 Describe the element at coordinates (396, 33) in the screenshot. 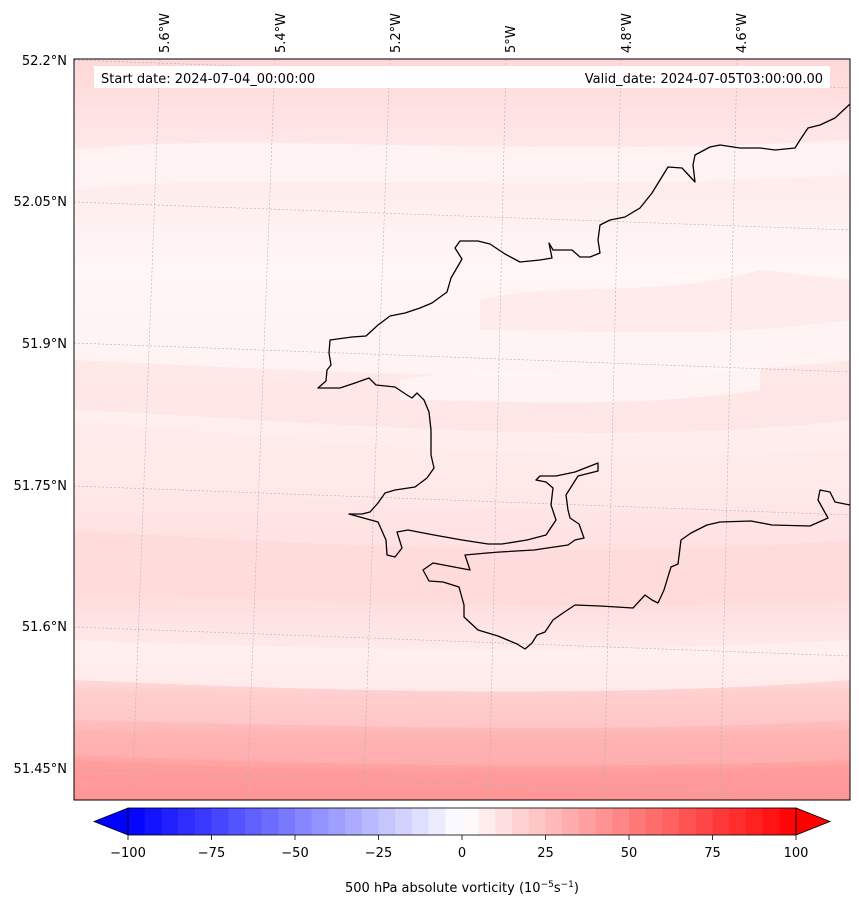

I see `lon-label: 5.2°W` at that location.